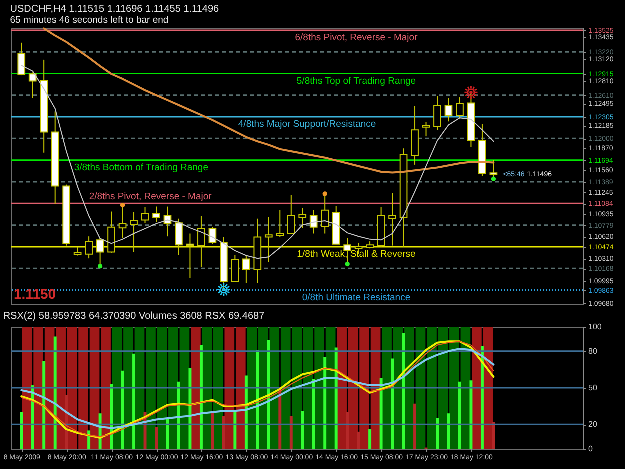 The height and width of the screenshot is (469, 625). Describe the element at coordinates (591, 449) in the screenshot. I see `y-tick-label: 0` at that location.